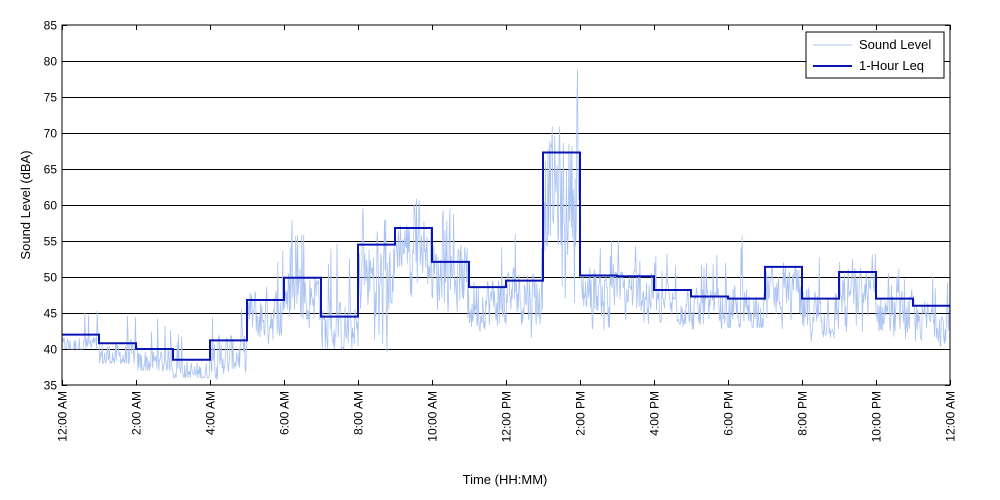 This screenshot has height=500, width=1000. I want to click on x-tick-label: 10:00 PM, so click(877, 416).